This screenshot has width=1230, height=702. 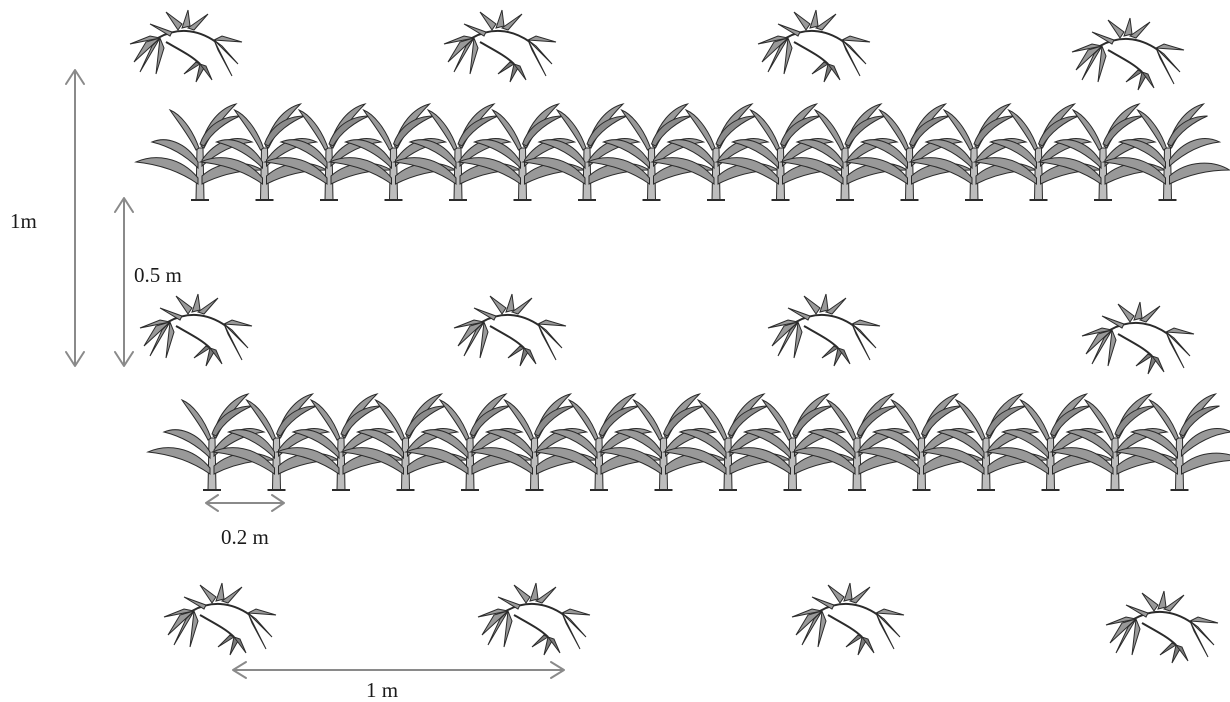 I want to click on row-spacing-1m-label: 1m, so click(x=23, y=221).